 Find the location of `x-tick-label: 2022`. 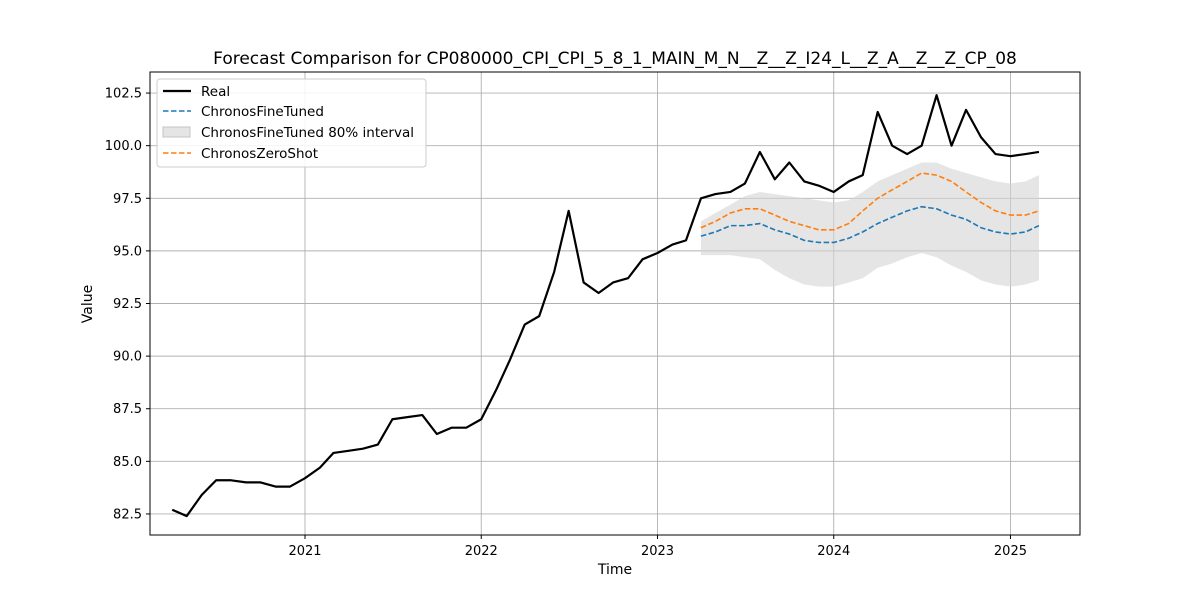

x-tick-label: 2022 is located at coordinates (481, 551).